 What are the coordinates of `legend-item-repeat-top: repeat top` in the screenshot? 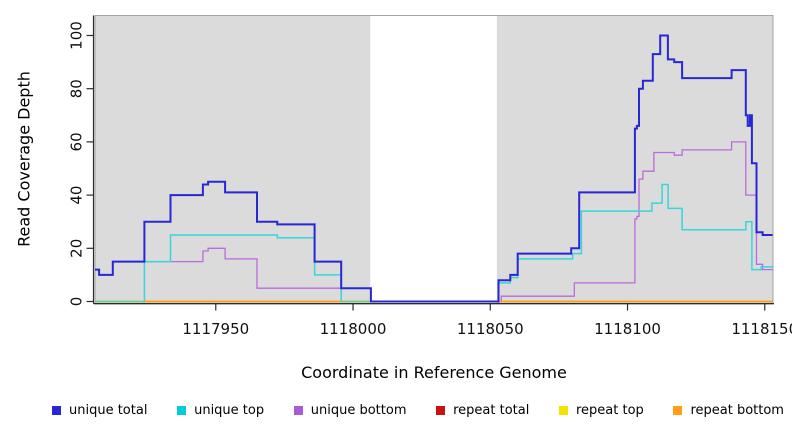 It's located at (601, 410).